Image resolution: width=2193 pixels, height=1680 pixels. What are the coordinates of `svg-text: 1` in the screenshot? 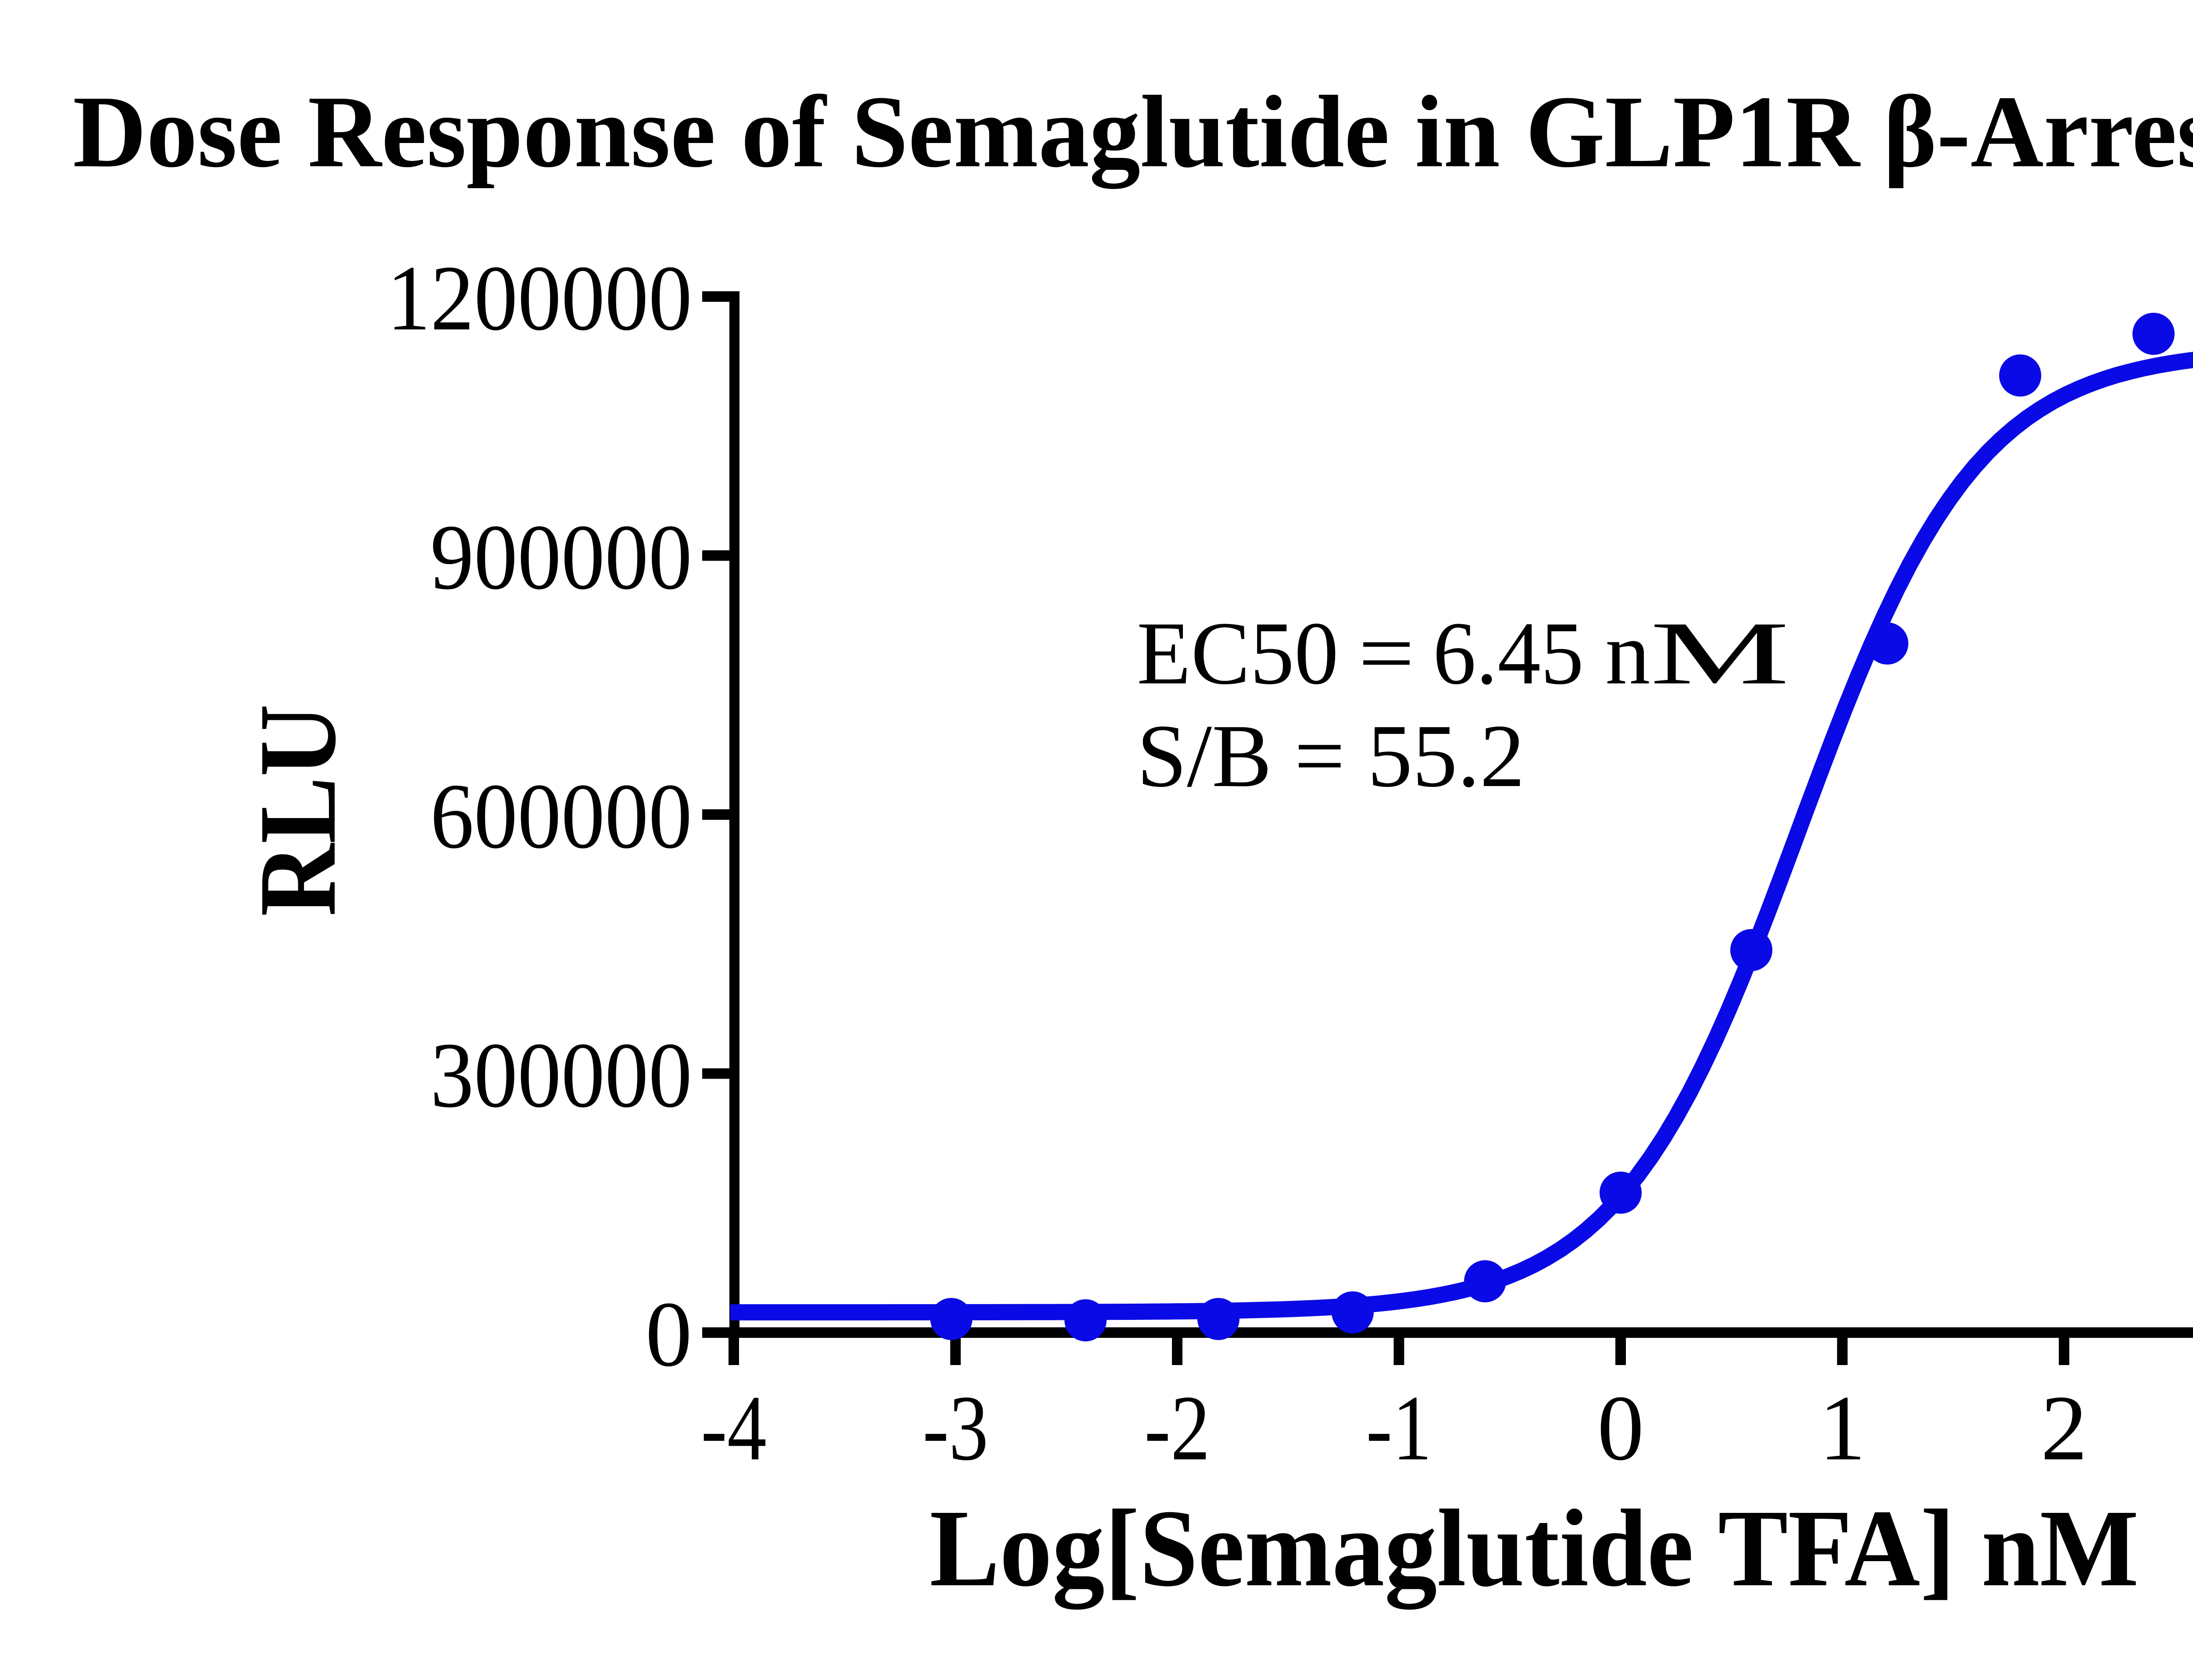 It's located at (1842, 1428).